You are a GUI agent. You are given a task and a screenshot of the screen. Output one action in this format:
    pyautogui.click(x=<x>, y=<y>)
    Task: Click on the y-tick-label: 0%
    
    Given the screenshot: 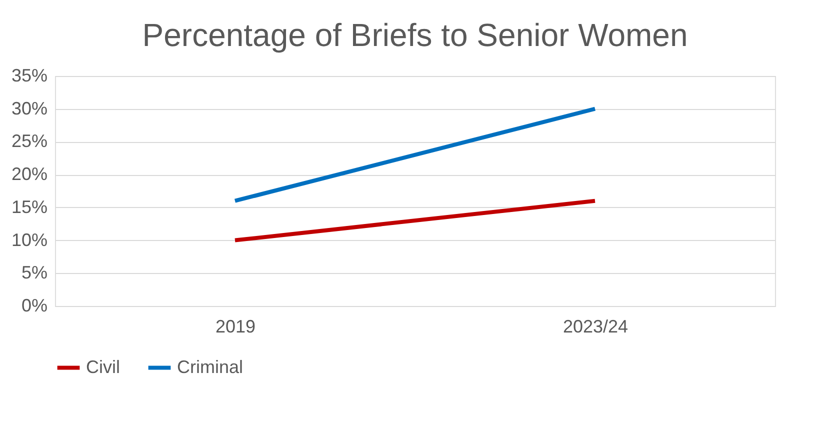 What is the action you would take?
    pyautogui.click(x=34, y=306)
    